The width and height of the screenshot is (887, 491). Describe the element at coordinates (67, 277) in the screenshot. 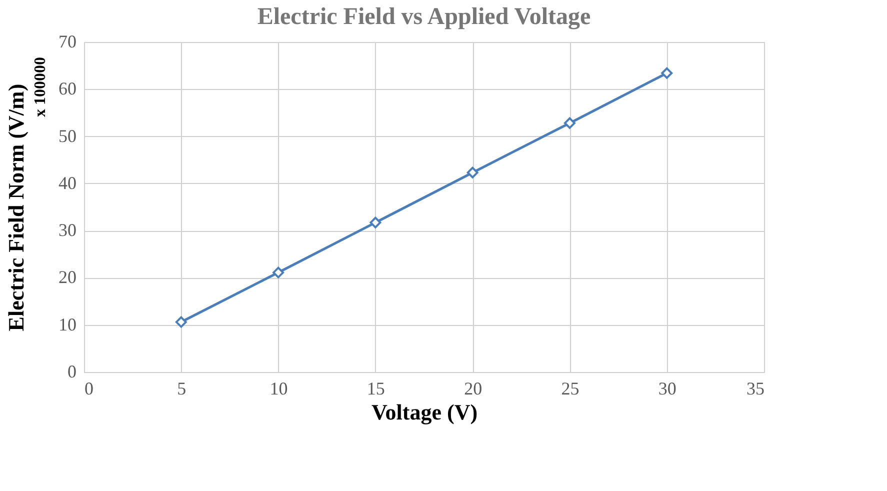

I see `y-tick-label: 20` at that location.